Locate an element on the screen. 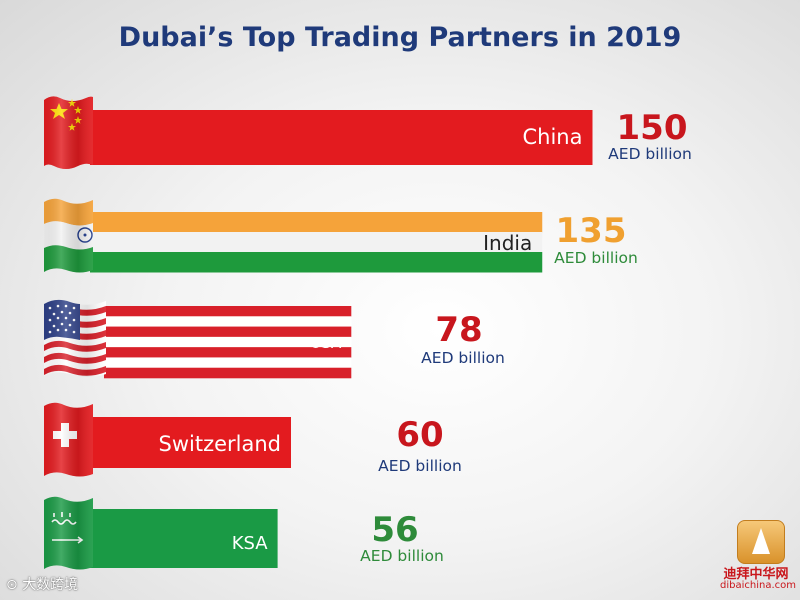  value-label-india: 135 is located at coordinates (591, 231).